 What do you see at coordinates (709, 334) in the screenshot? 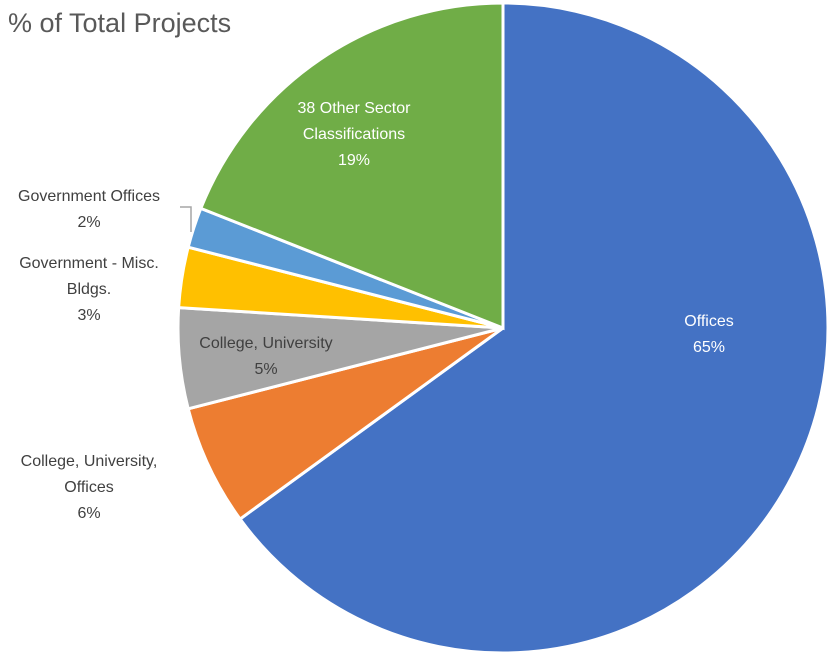
I see `slice-label-0: Offices 65%` at bounding box center [709, 334].